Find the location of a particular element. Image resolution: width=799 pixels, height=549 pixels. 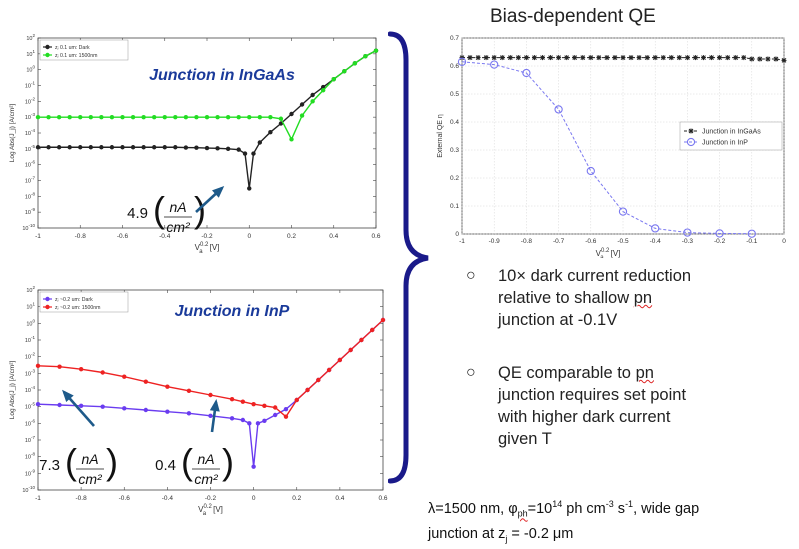

footnote-line-2: junction at zj = -0.2 μm is located at coordinates (501, 534).